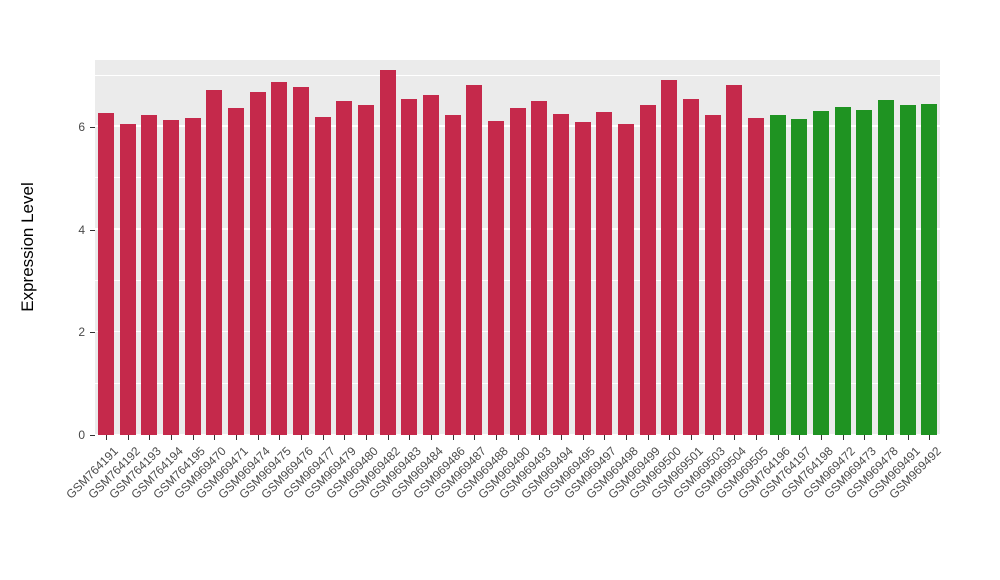 This screenshot has width=1000, height=580. Describe the element at coordinates (81, 435) in the screenshot. I see `y-tick-label: 0` at that location.